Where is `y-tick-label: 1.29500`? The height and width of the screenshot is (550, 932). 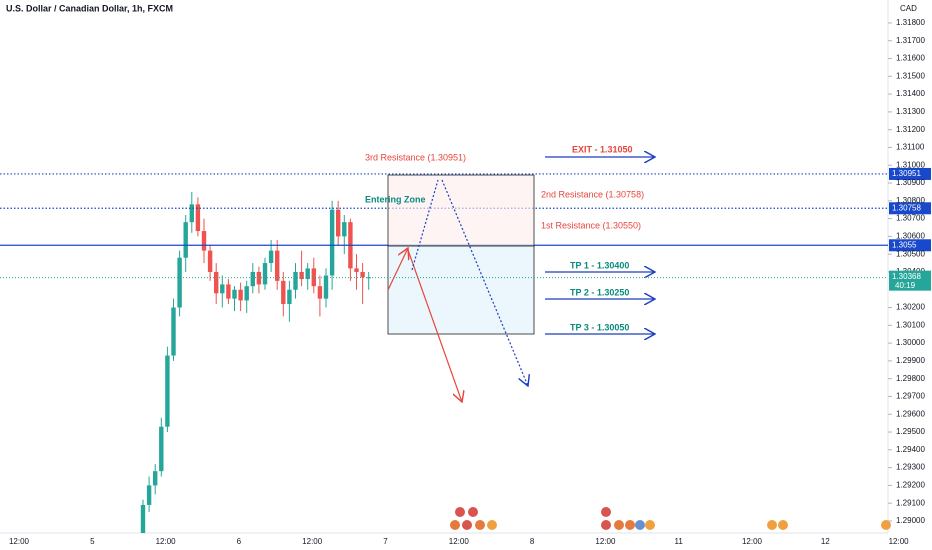
y-tick-label: 1.29500 is located at coordinates (910, 431).